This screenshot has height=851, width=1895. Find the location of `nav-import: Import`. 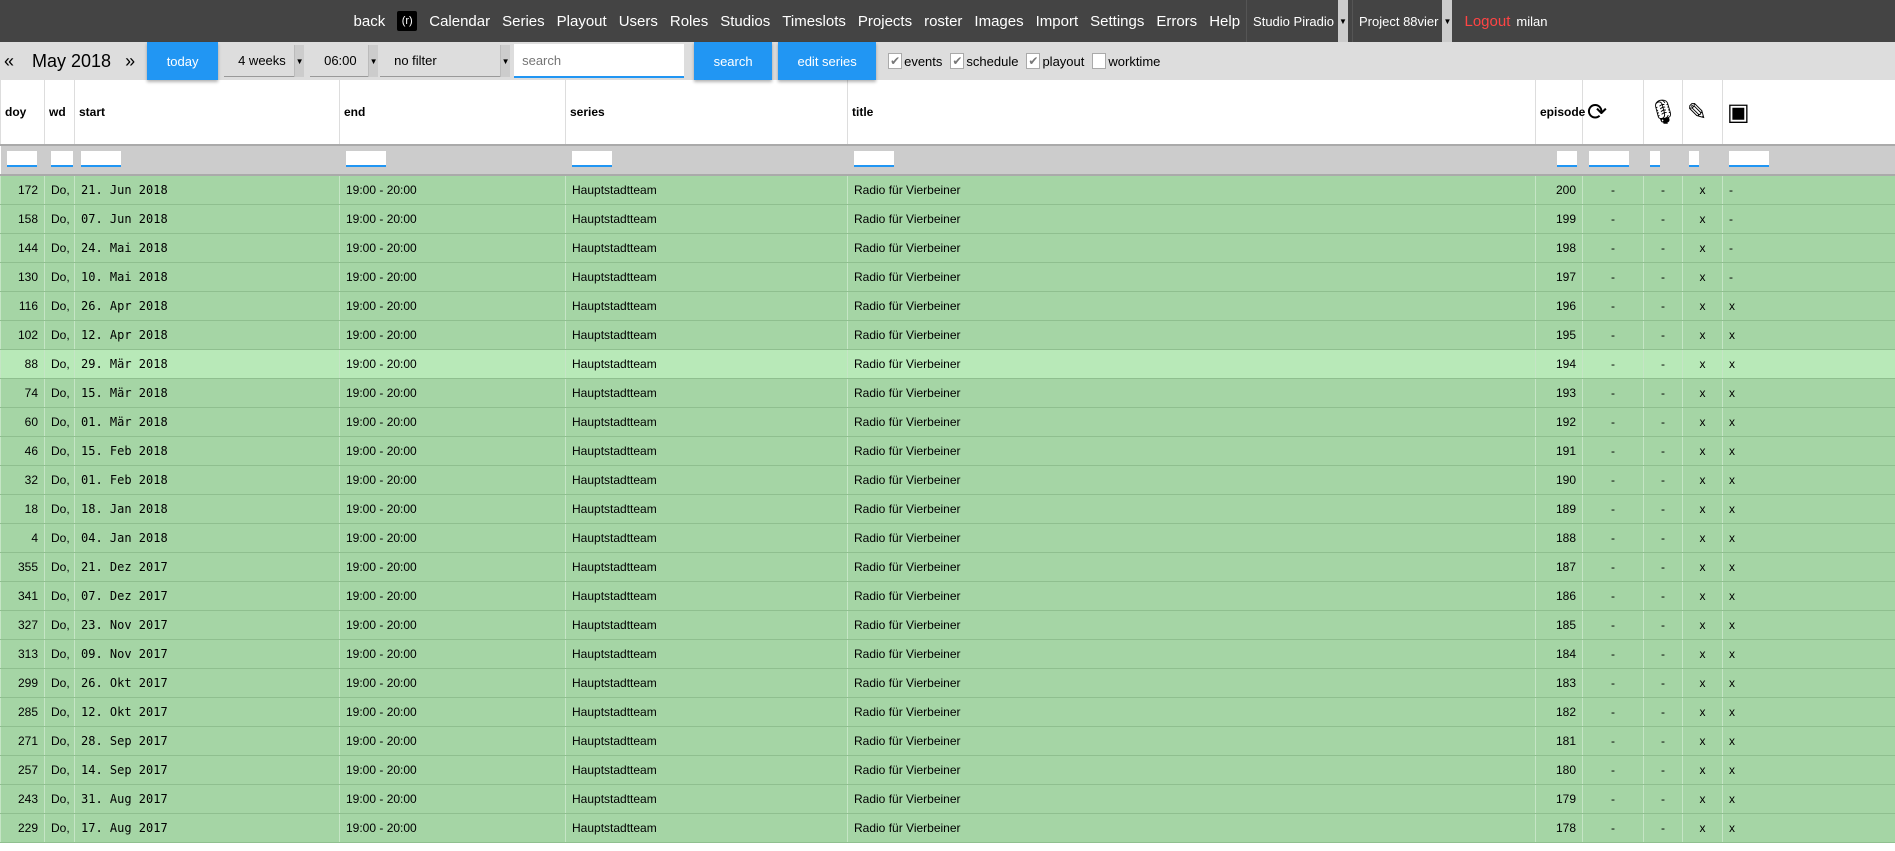

nav-import: Import is located at coordinates (1057, 21).